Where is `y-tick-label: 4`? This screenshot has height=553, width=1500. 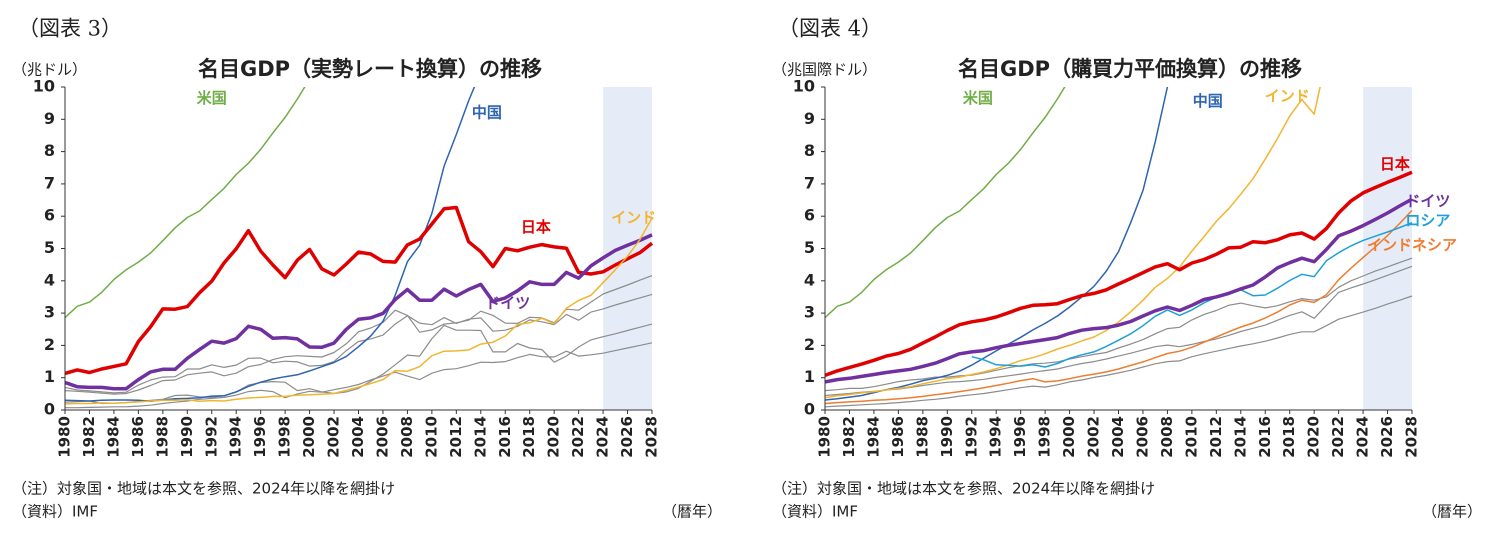 y-tick-label: 4 is located at coordinates (809, 279).